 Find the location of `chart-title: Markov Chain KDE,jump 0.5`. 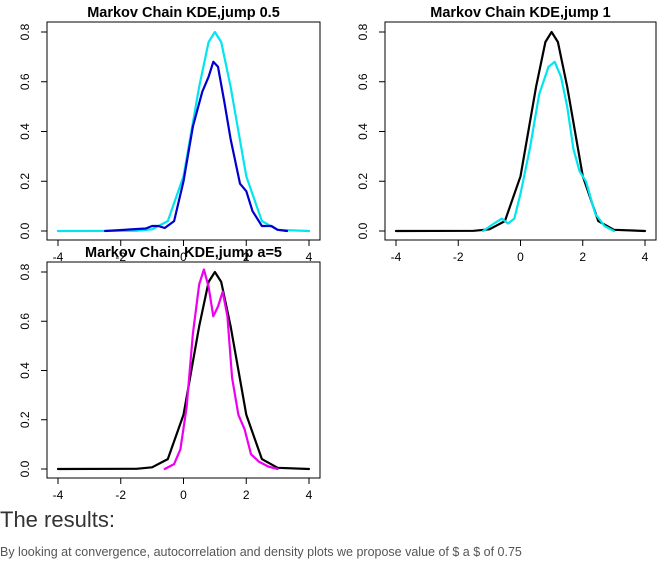

chart-title: Markov Chain KDE,jump 0.5 is located at coordinates (183, 13).